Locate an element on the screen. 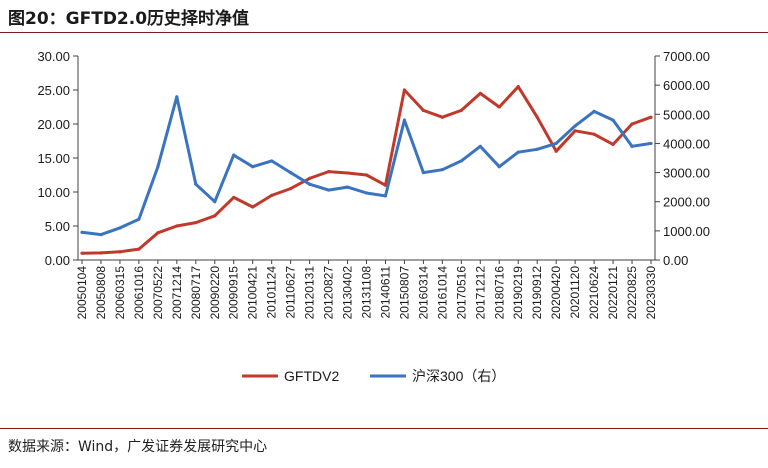 This screenshot has width=768, height=468. x-tick-label: 20170516 is located at coordinates (461, 293).